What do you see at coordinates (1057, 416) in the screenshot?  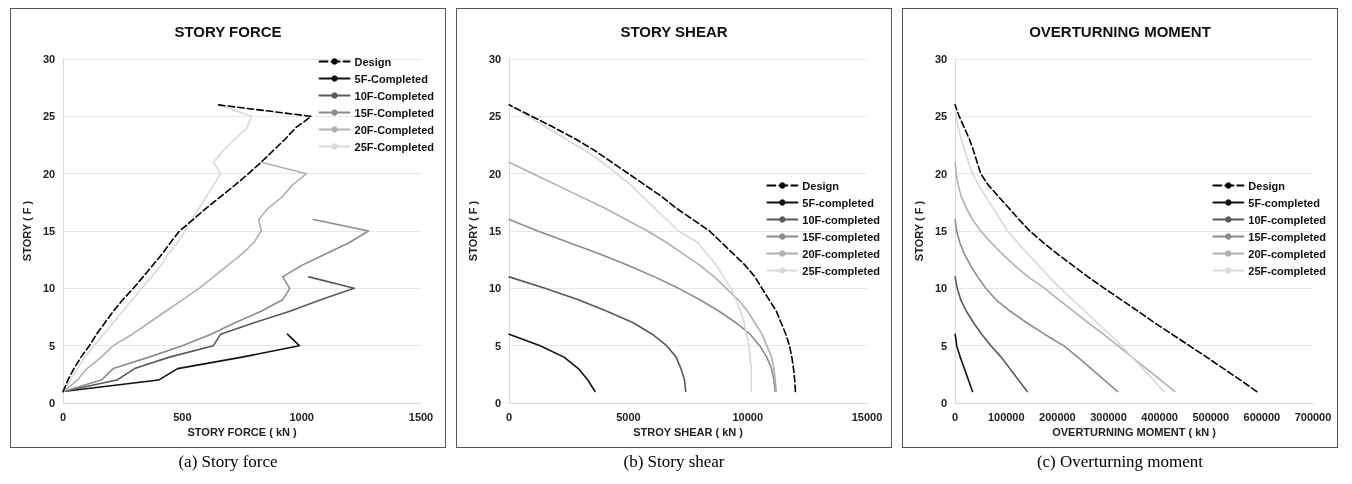 I see `x-tick-label: 200000` at bounding box center [1057, 416].